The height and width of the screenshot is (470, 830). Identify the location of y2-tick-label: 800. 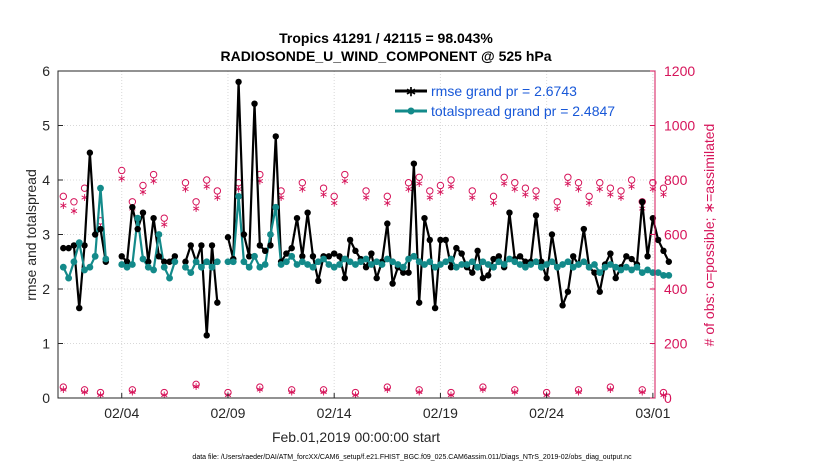
(676, 180).